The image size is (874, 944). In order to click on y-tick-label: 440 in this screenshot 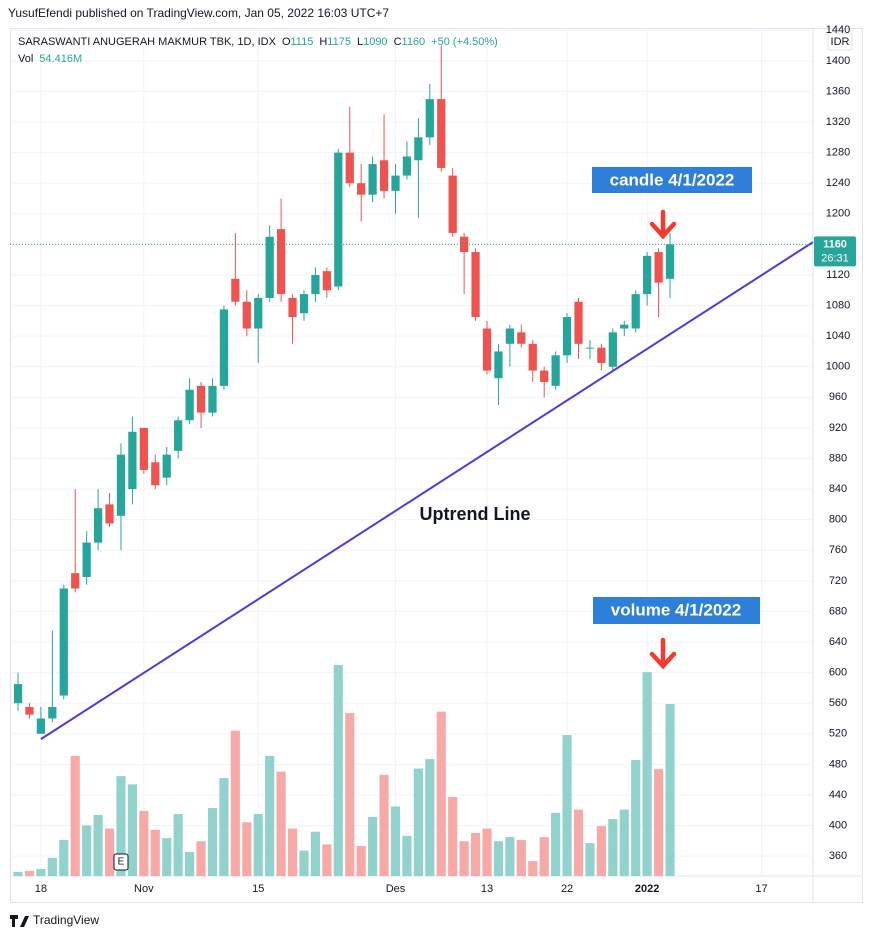, I will do `click(838, 795)`.